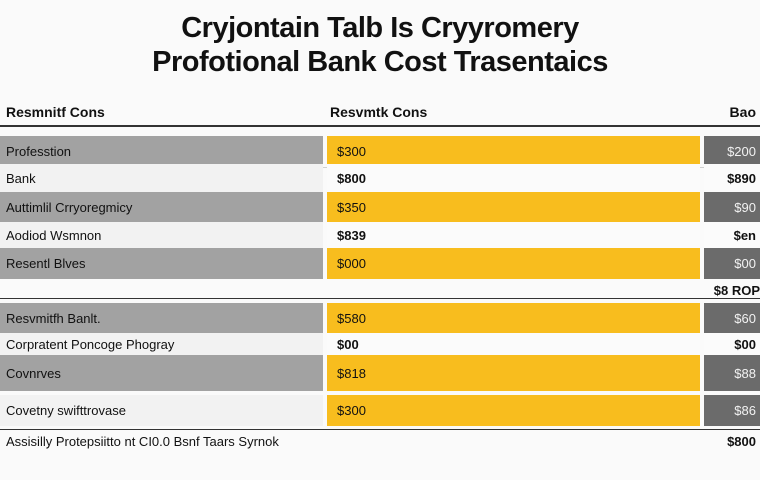 The width and height of the screenshot is (760, 480). Describe the element at coordinates (513, 318) in the screenshot. I see `row-value: $580` at that location.